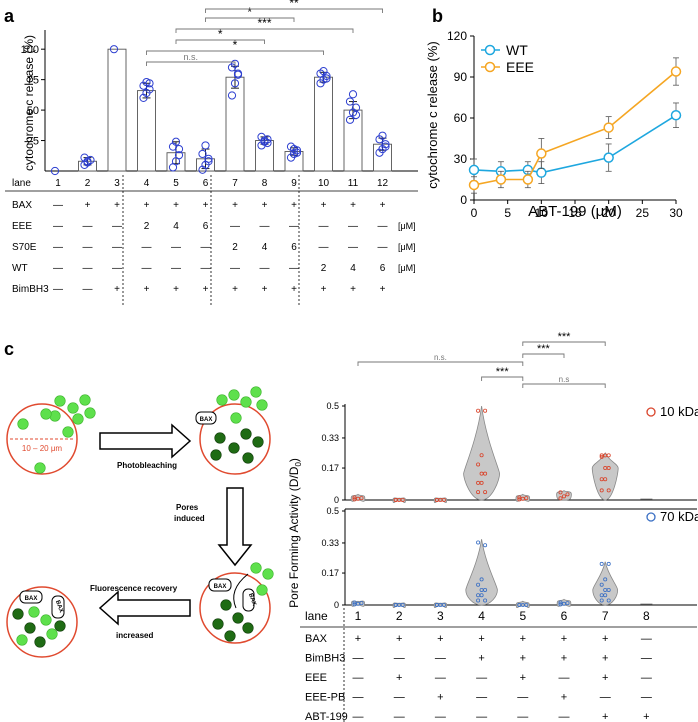 Image resolution: width=698 pixels, height=722 pixels. I want to click on bax-label-3: BAX, so click(252, 600).